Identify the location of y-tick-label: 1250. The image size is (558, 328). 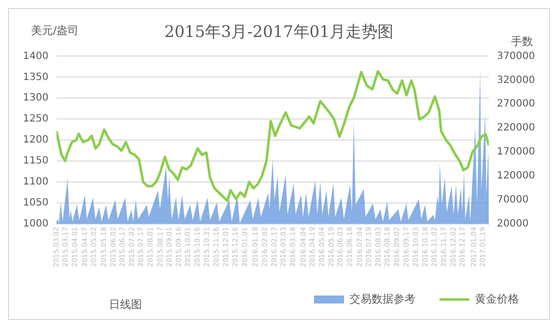
(35, 119).